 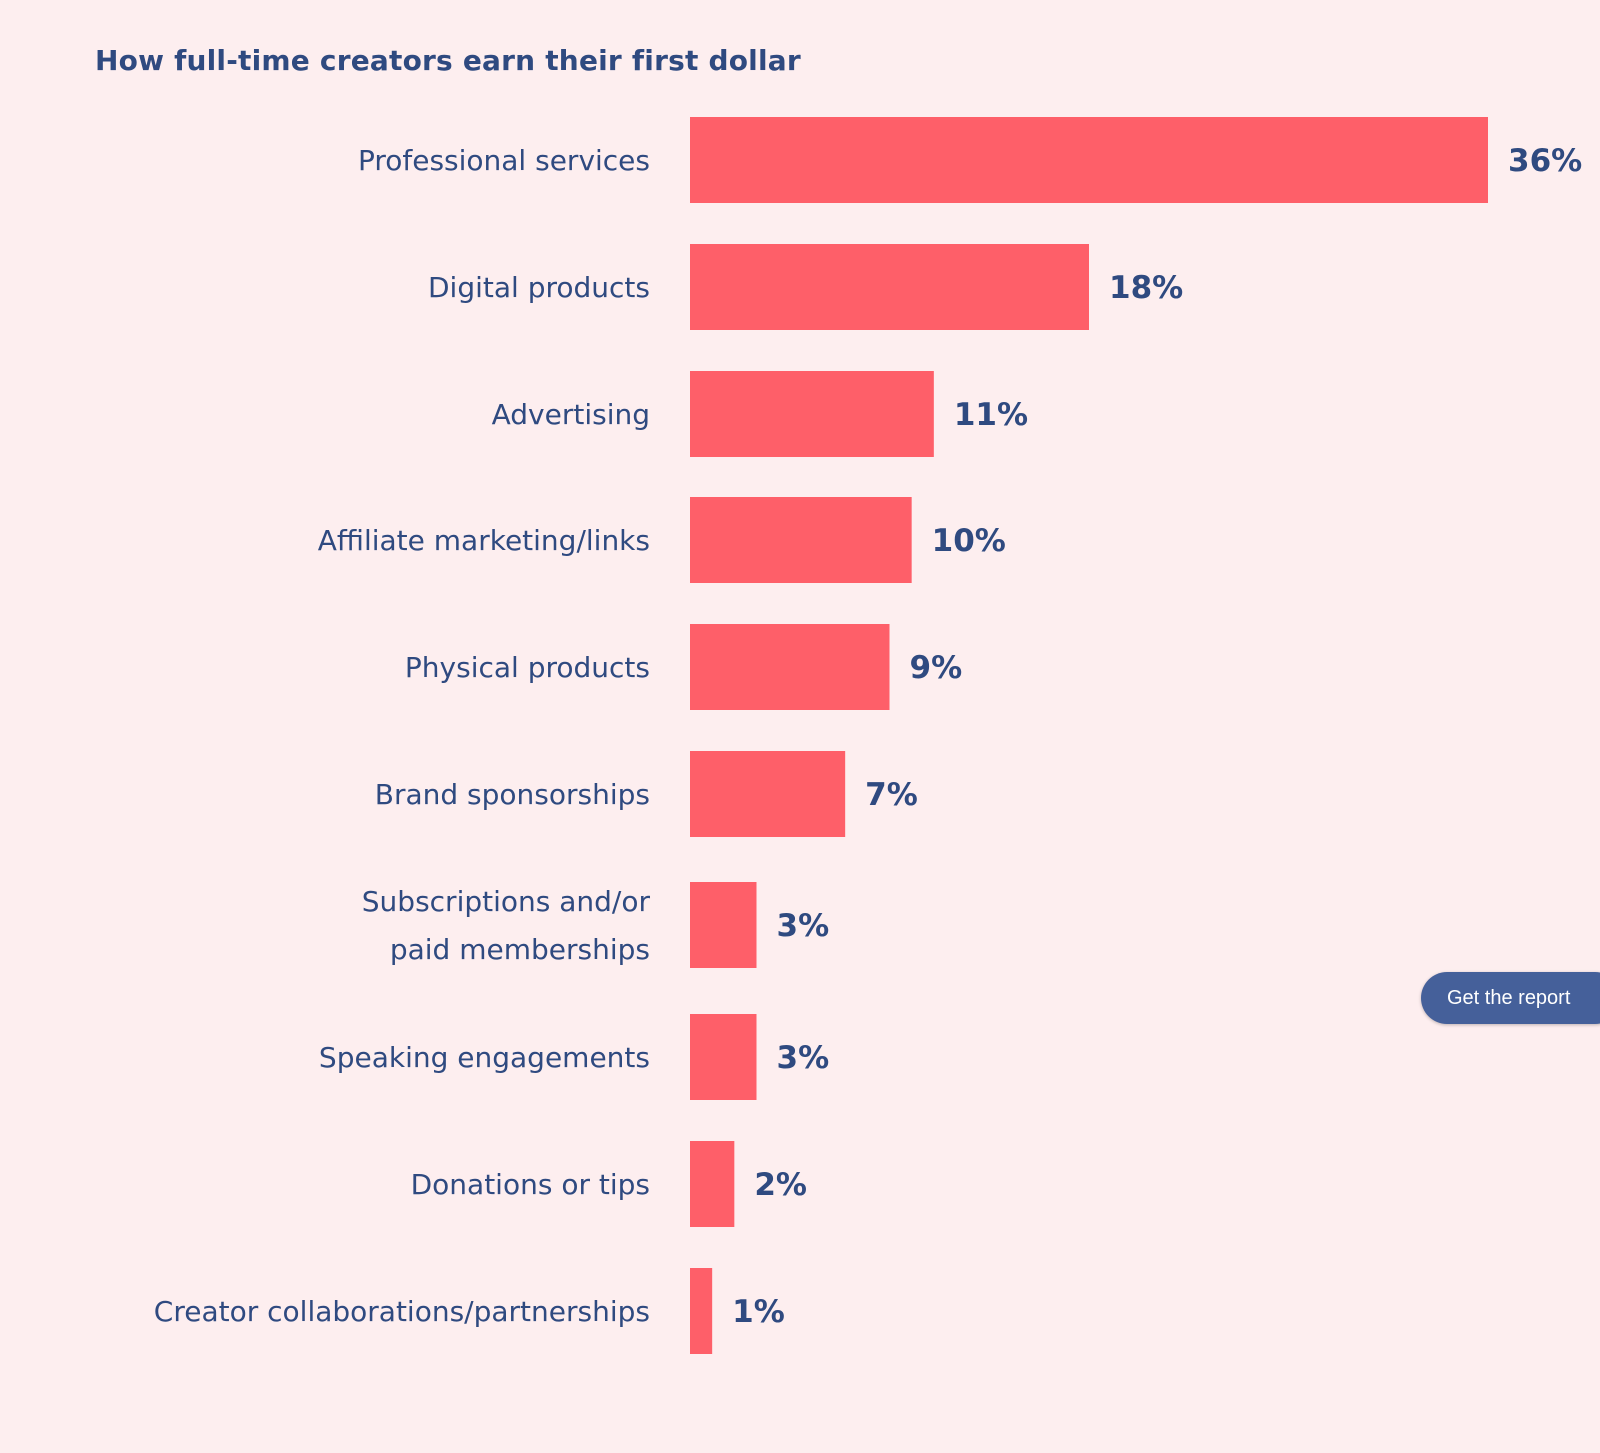 I want to click on value-label: 10%, so click(x=969, y=541).